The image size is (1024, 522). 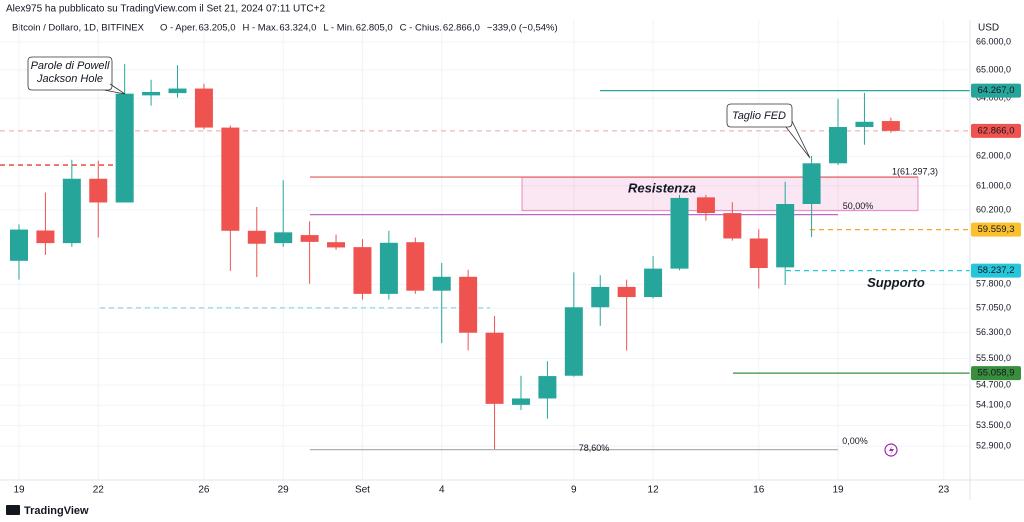 What do you see at coordinates (993, 308) in the screenshot?
I see `y-tick-label: 57.050,0` at bounding box center [993, 308].